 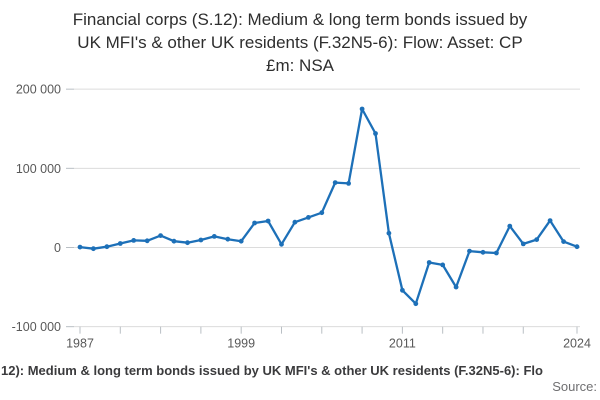 I want to click on x-axis-label: 1987, so click(x=80, y=344).